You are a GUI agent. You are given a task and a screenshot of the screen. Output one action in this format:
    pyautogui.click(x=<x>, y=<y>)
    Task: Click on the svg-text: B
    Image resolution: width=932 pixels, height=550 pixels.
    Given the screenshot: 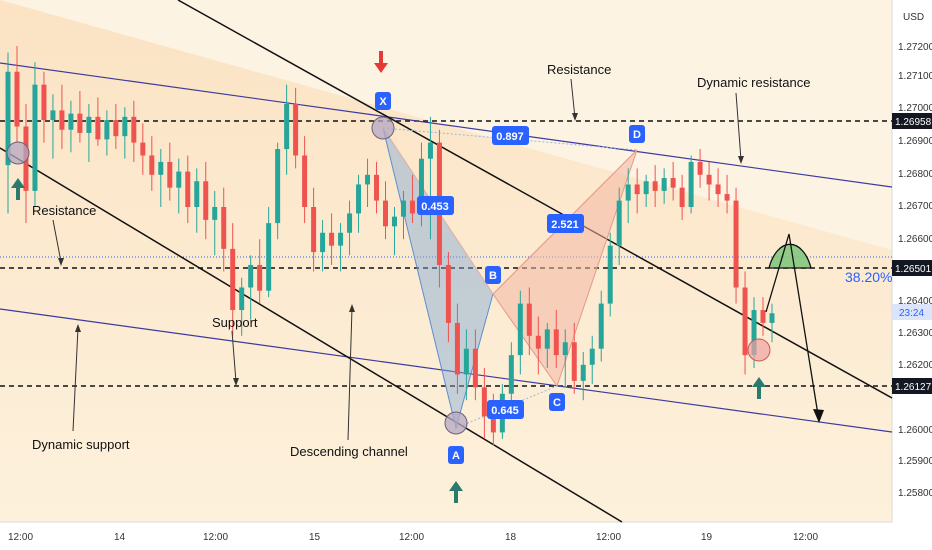 What is the action you would take?
    pyautogui.click(x=493, y=276)
    